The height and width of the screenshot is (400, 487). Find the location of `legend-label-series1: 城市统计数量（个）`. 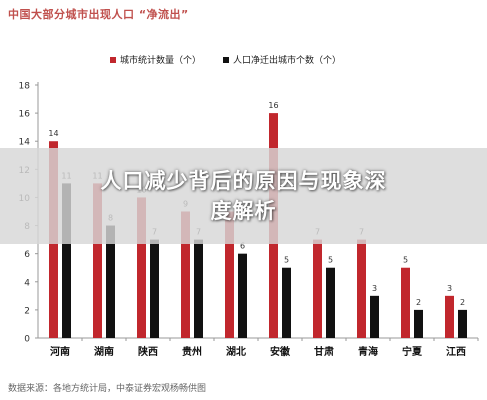

legend-label-series1: 城市统计数量（个） is located at coordinates (161, 61).